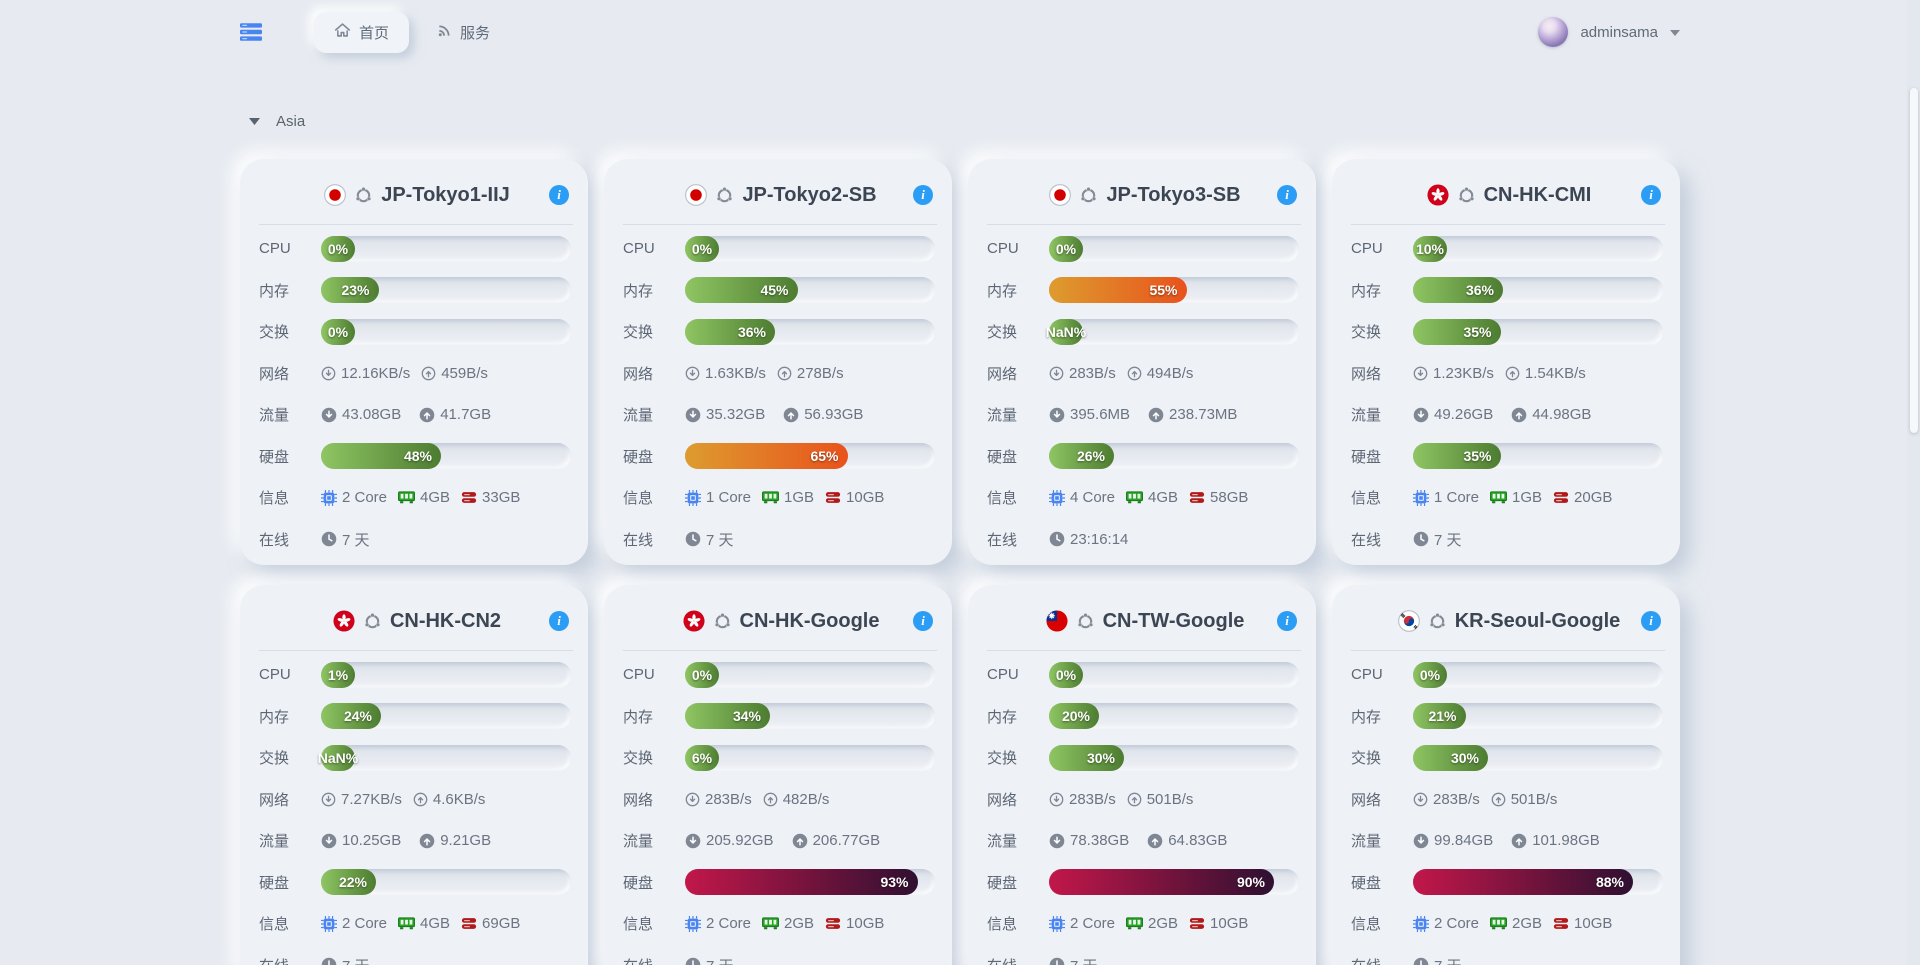 The height and width of the screenshot is (965, 1920). Describe the element at coordinates (251, 32) in the screenshot. I see `server-stack-menu-icon` at that location.